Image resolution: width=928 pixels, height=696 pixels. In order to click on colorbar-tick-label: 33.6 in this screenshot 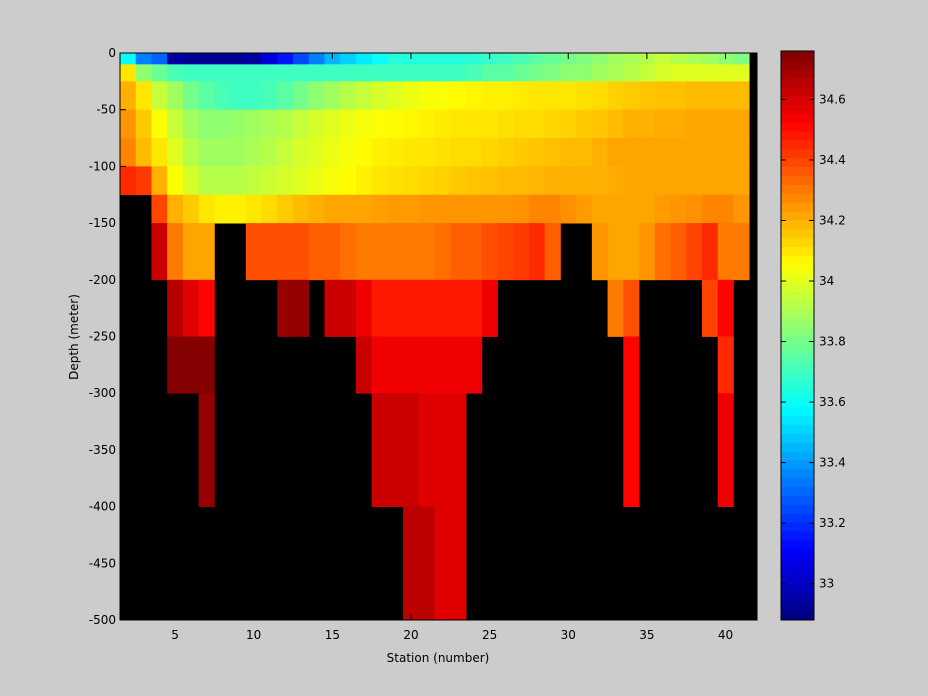, I will do `click(832, 402)`.